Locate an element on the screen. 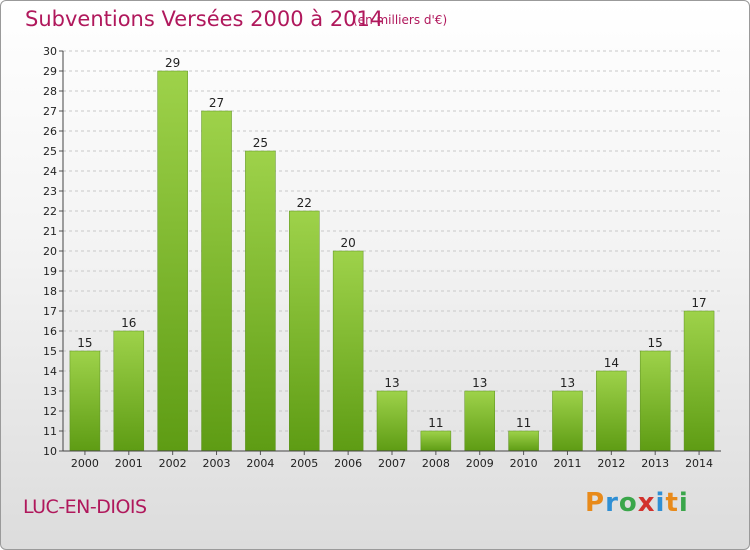 The width and height of the screenshot is (750, 550). bar-2011 is located at coordinates (567, 421).